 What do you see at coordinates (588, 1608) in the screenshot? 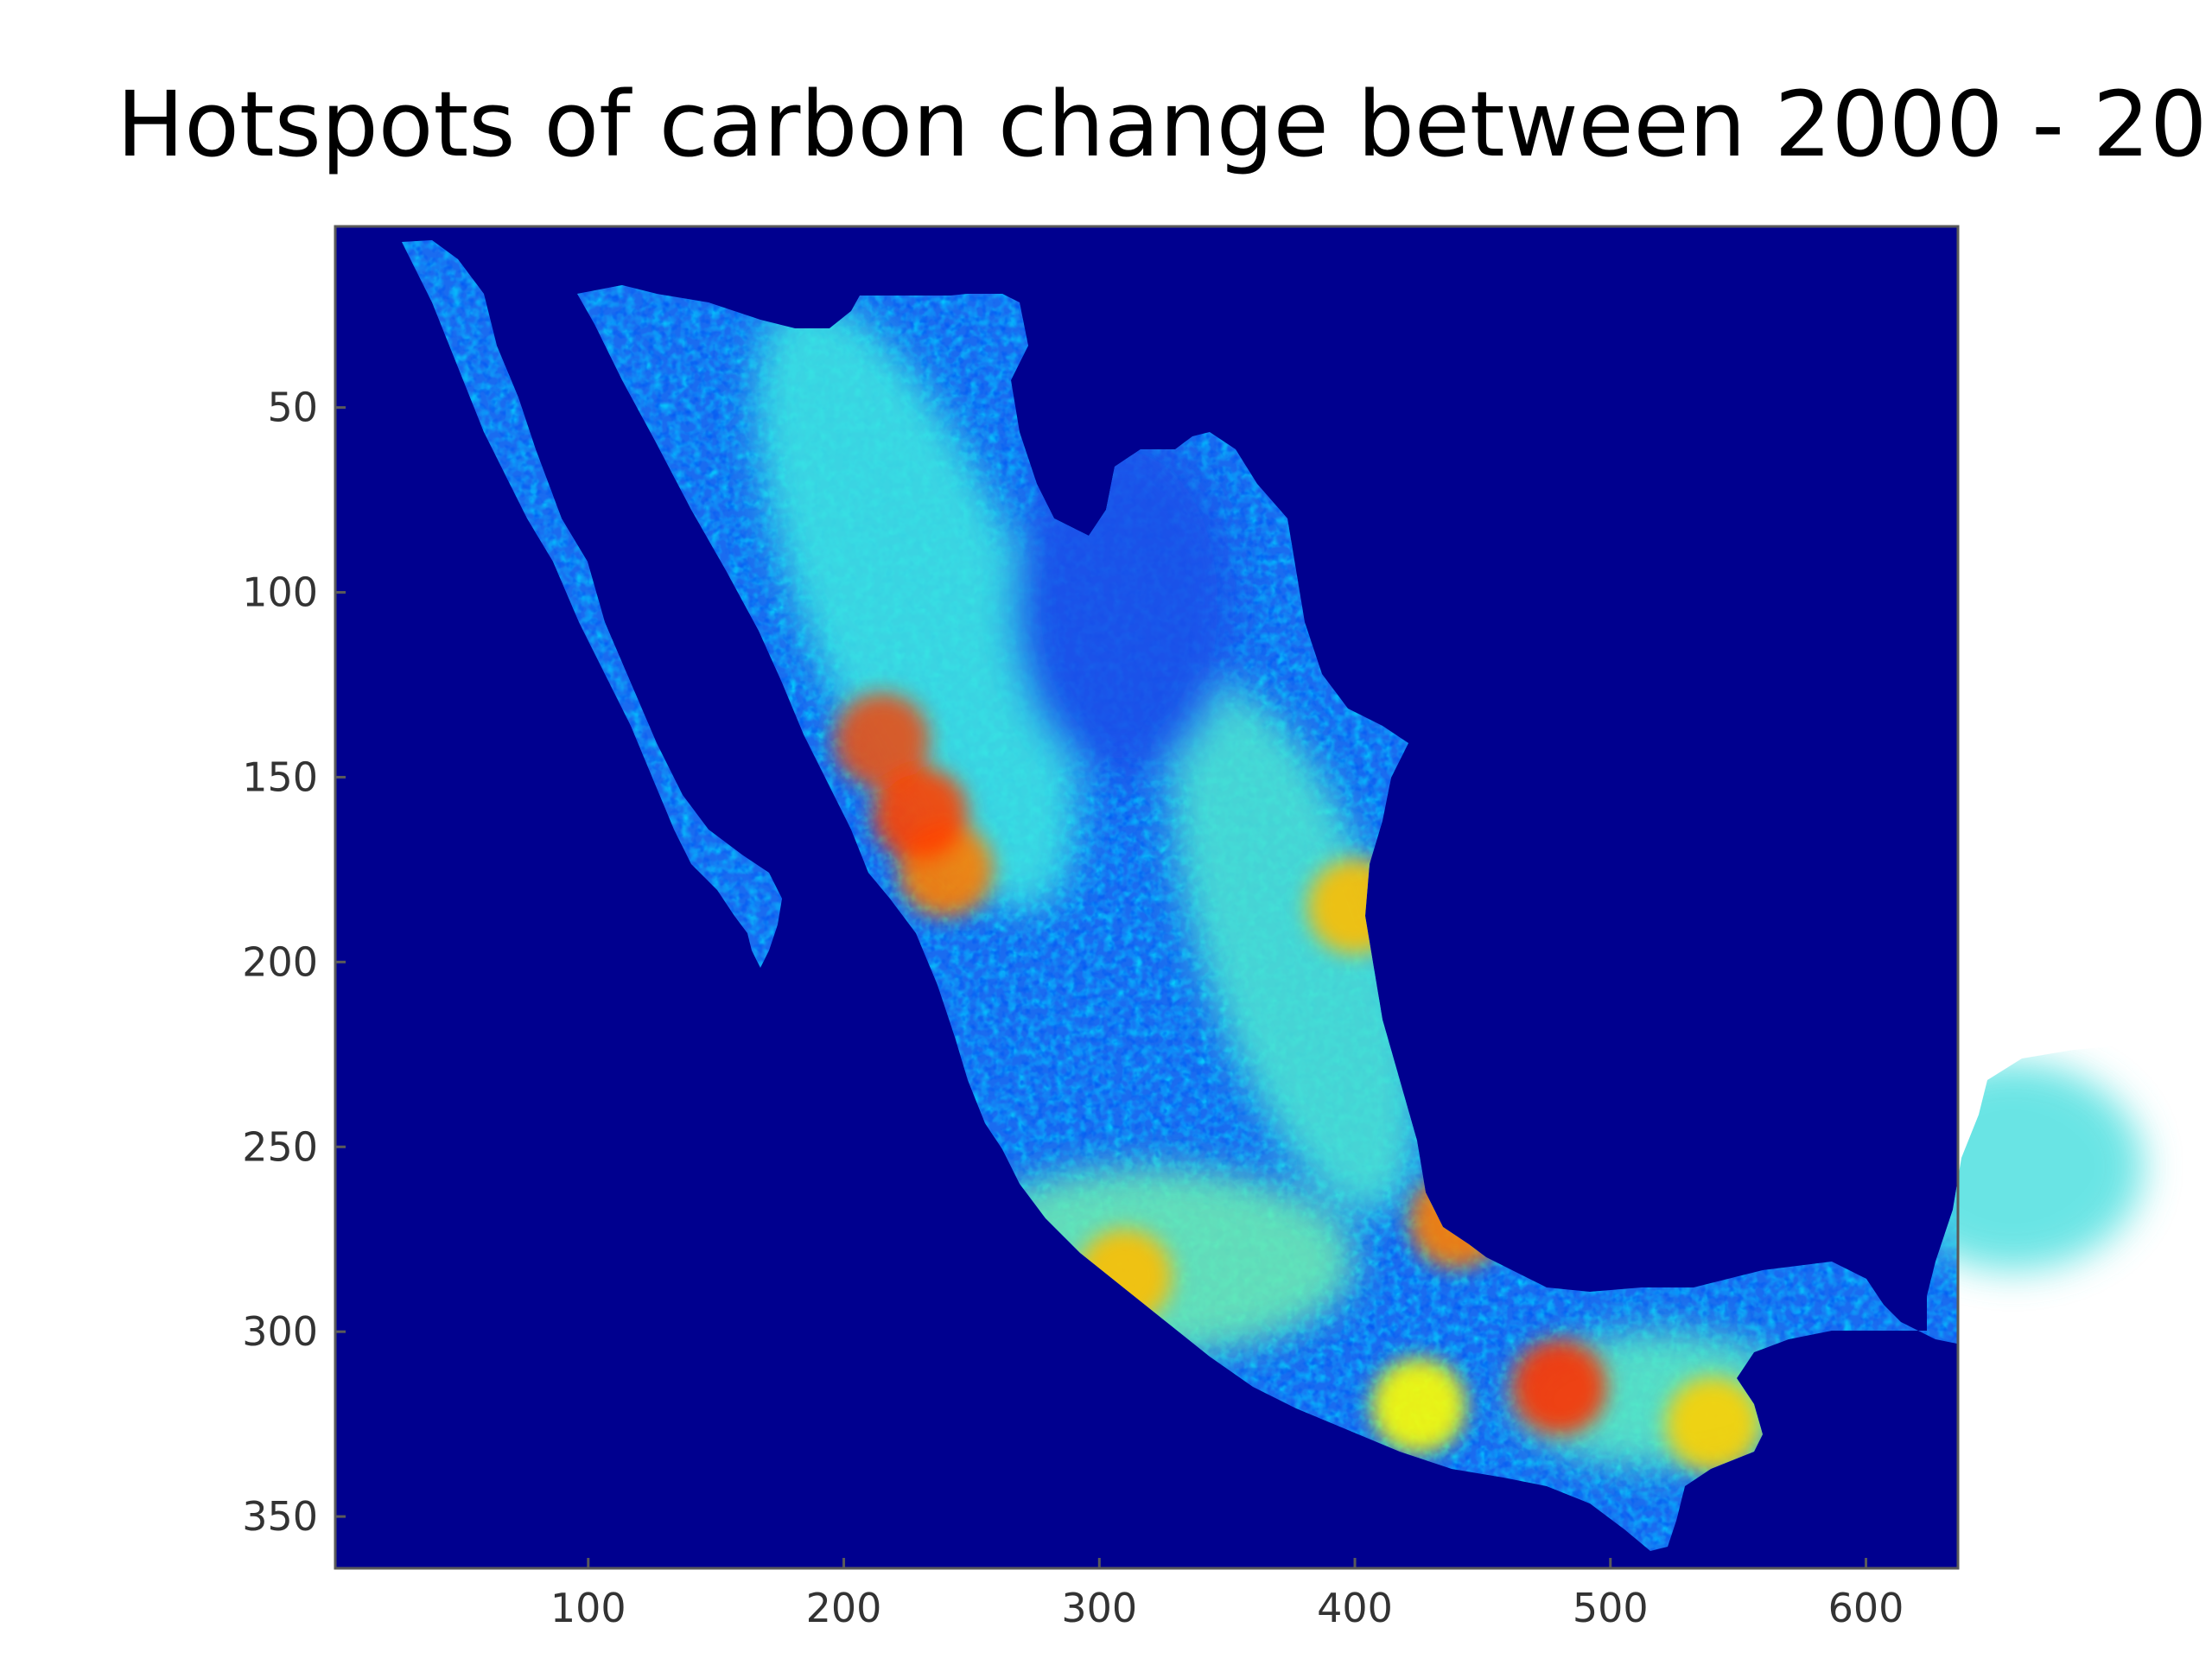
I see `x-tick-label: 100` at bounding box center [588, 1608].